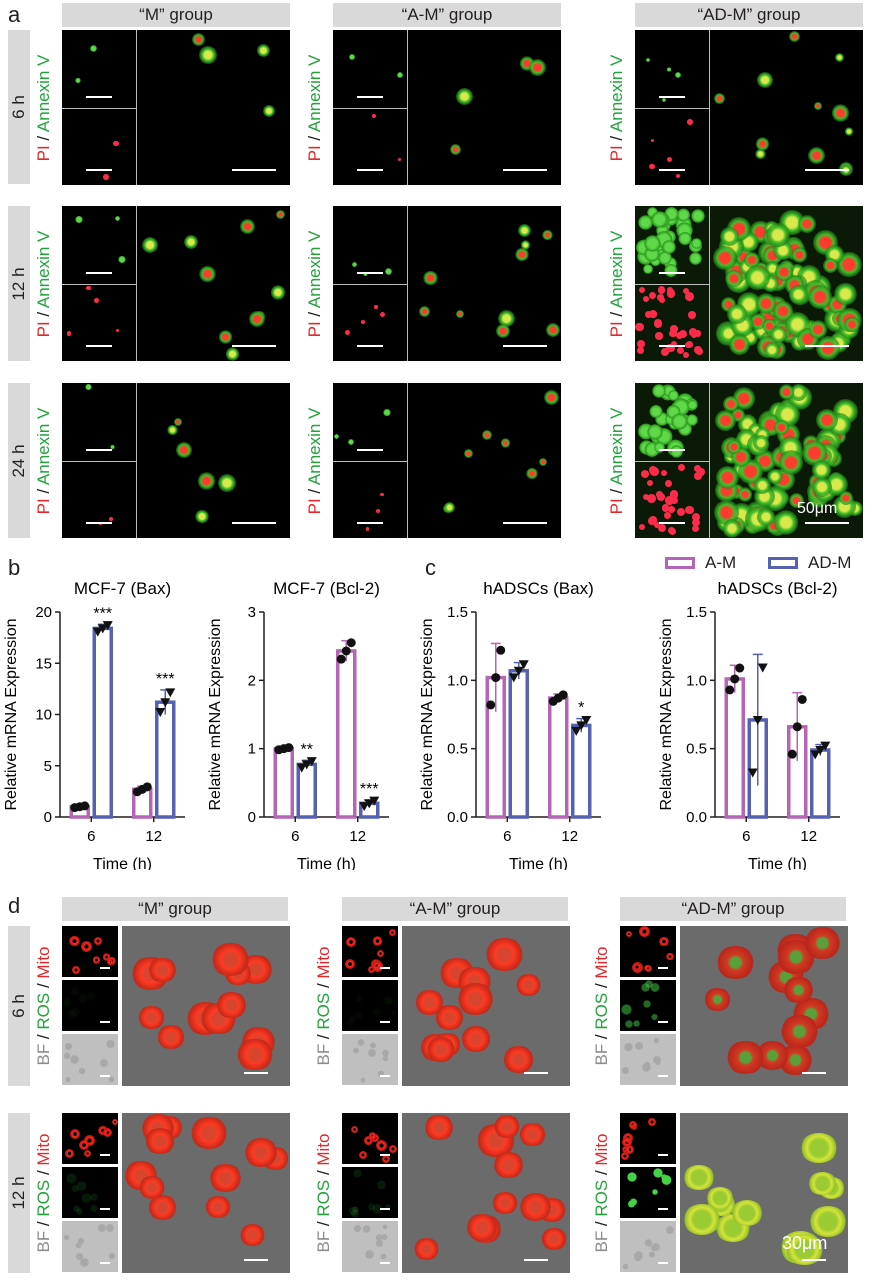 This screenshot has height=1285, width=873. Describe the element at coordinates (370, 1059) in the screenshot. I see `panel-d-inset-bf-am-6h` at that location.